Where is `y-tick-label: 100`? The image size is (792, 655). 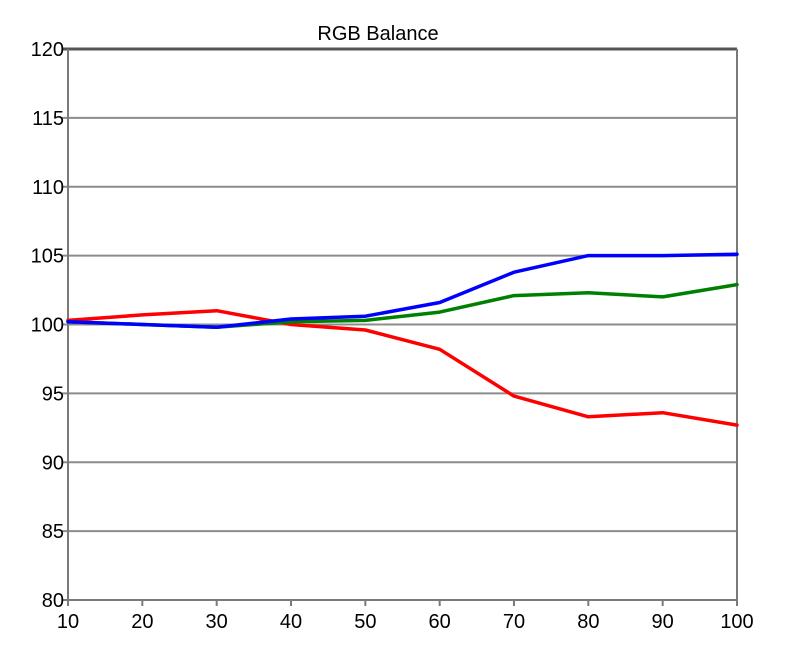 y-tick-label: 100 is located at coordinates (47, 326).